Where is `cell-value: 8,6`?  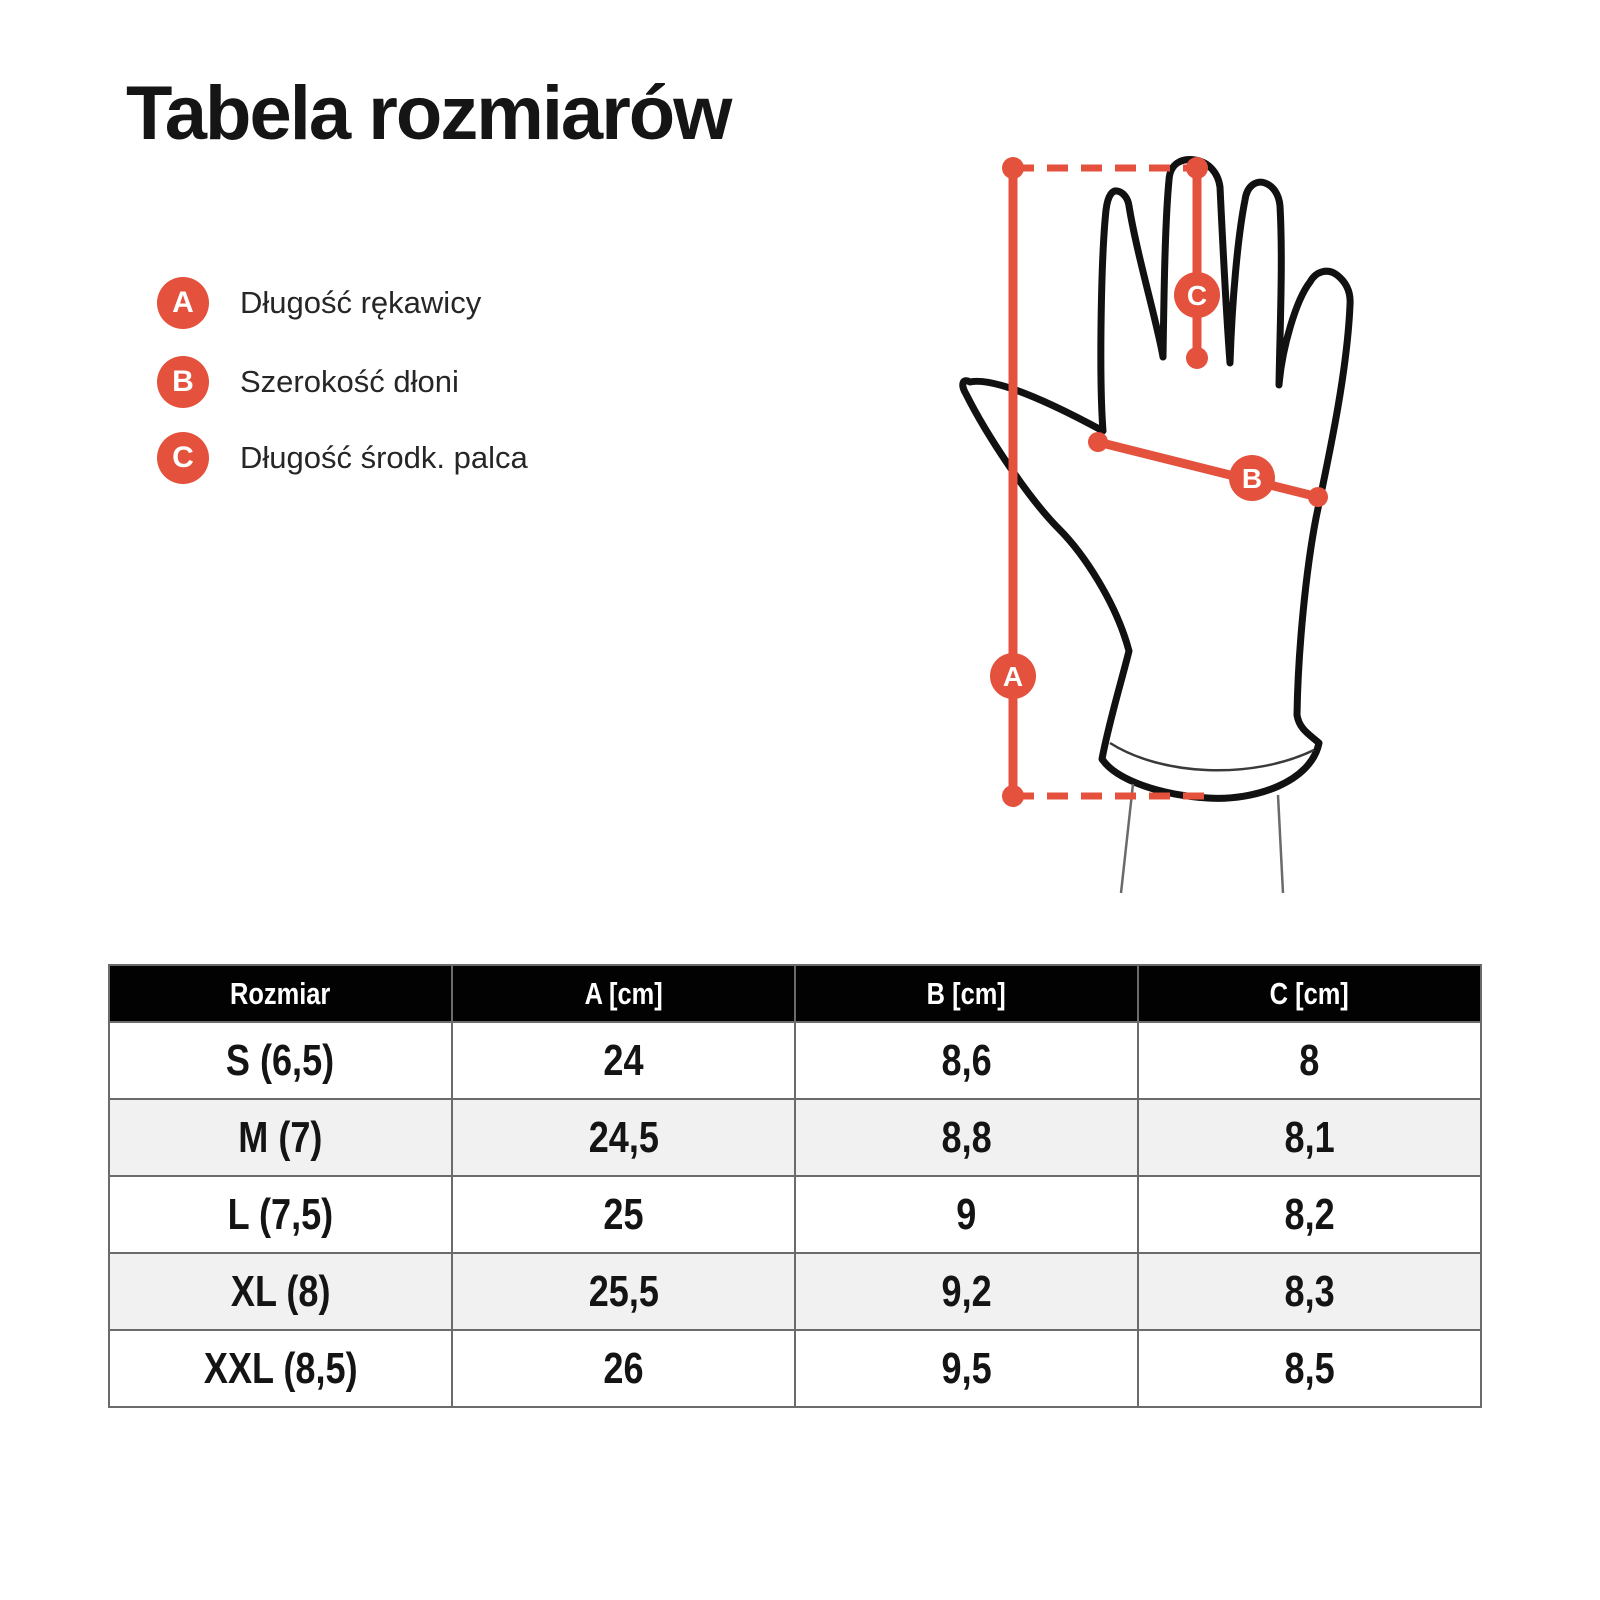 cell-value: 8,6 is located at coordinates (966, 1060).